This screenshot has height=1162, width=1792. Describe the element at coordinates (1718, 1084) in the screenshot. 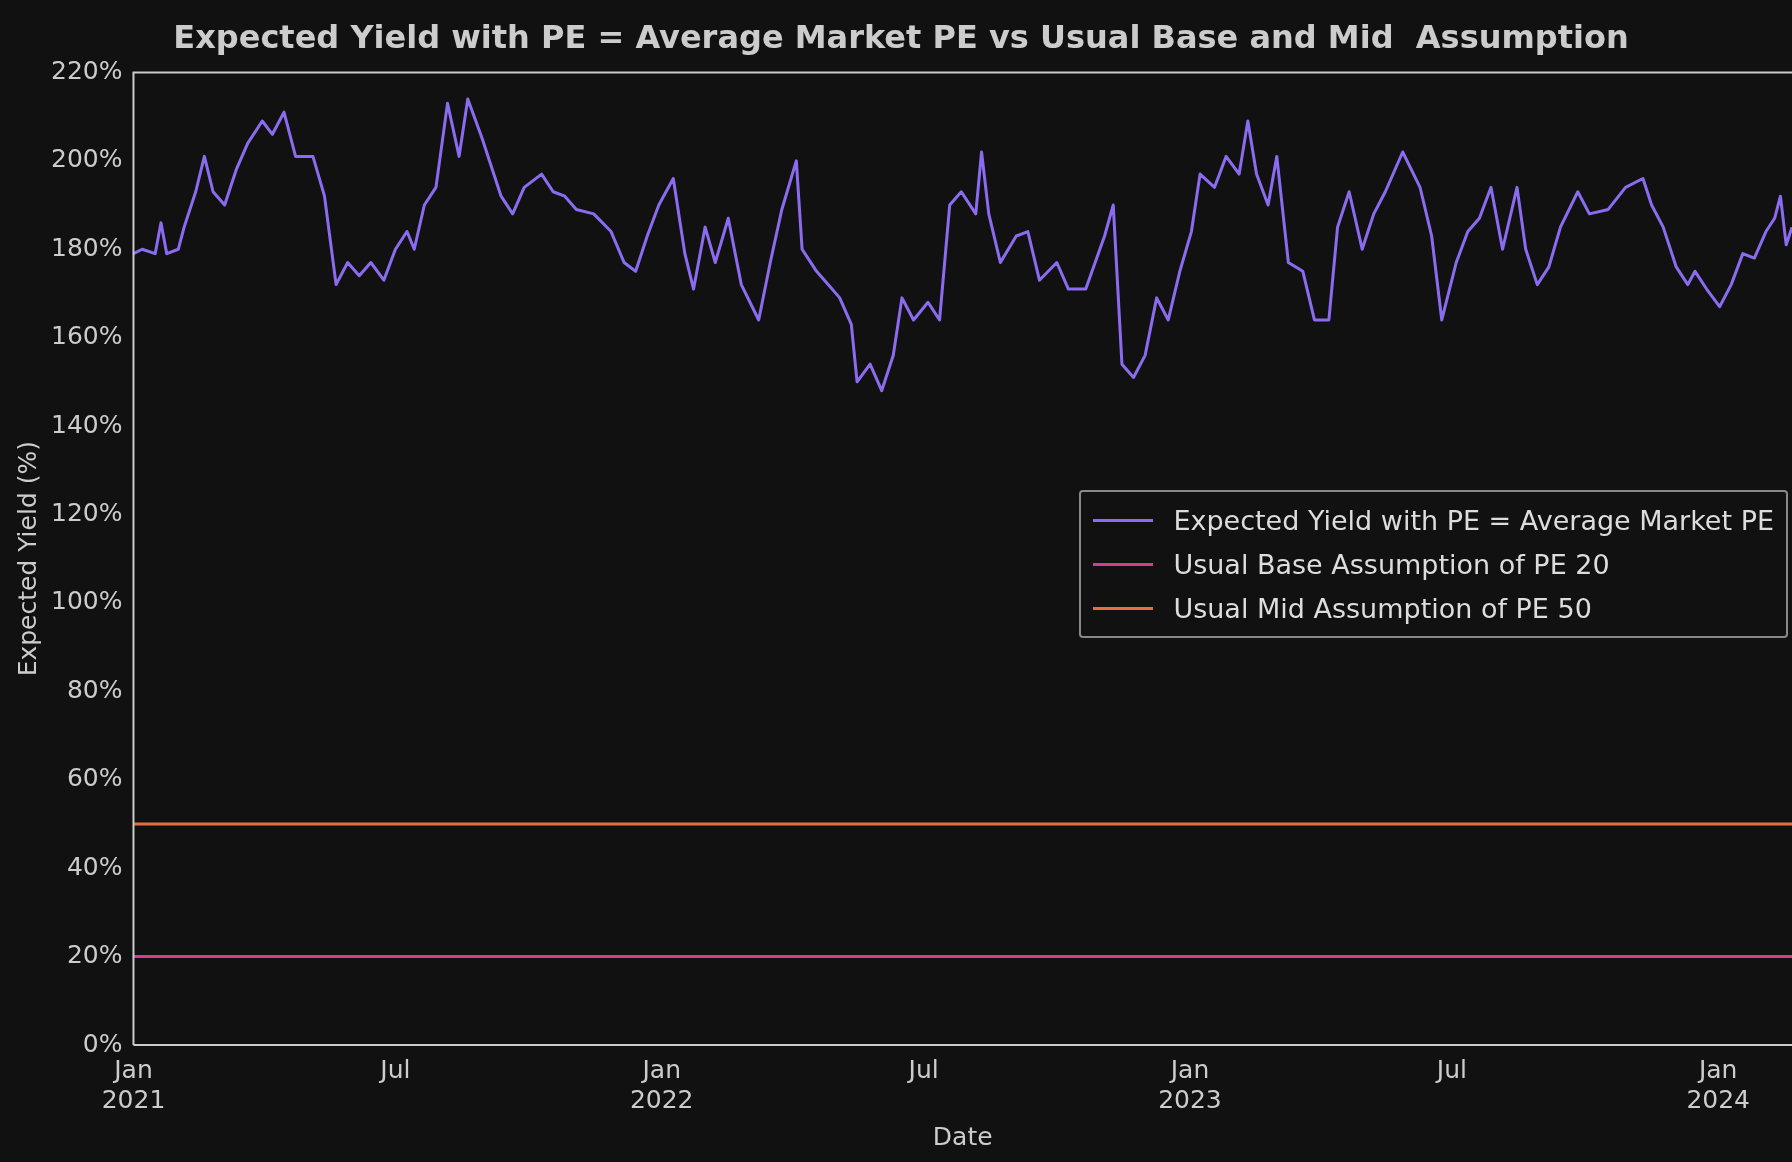

I see `x-tick-label: Jan 2024` at that location.